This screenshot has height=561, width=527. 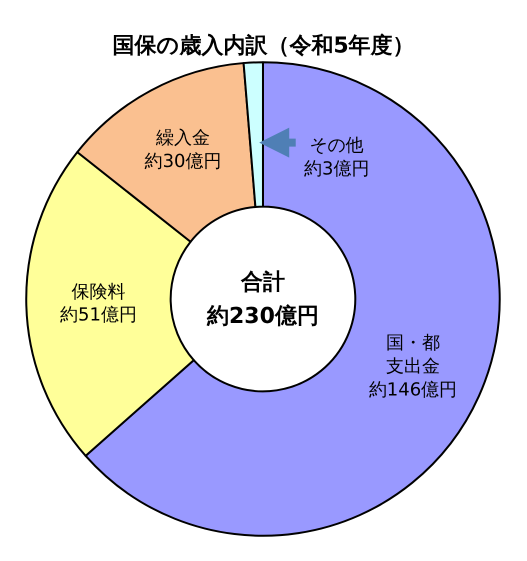 I want to click on data-label: 約146億円, so click(x=413, y=390).